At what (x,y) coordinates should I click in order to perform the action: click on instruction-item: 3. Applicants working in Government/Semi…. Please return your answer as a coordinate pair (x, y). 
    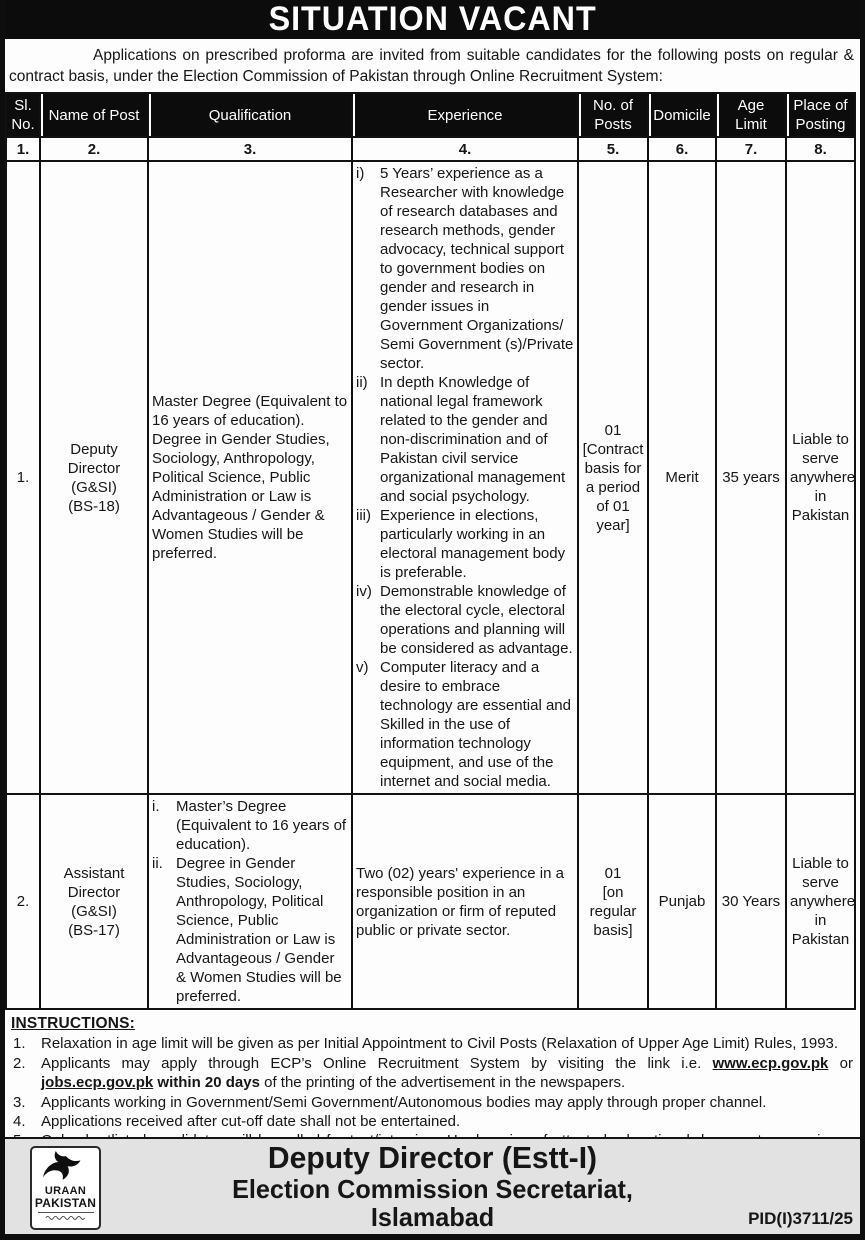
    Looking at the image, I should click on (432, 1102).